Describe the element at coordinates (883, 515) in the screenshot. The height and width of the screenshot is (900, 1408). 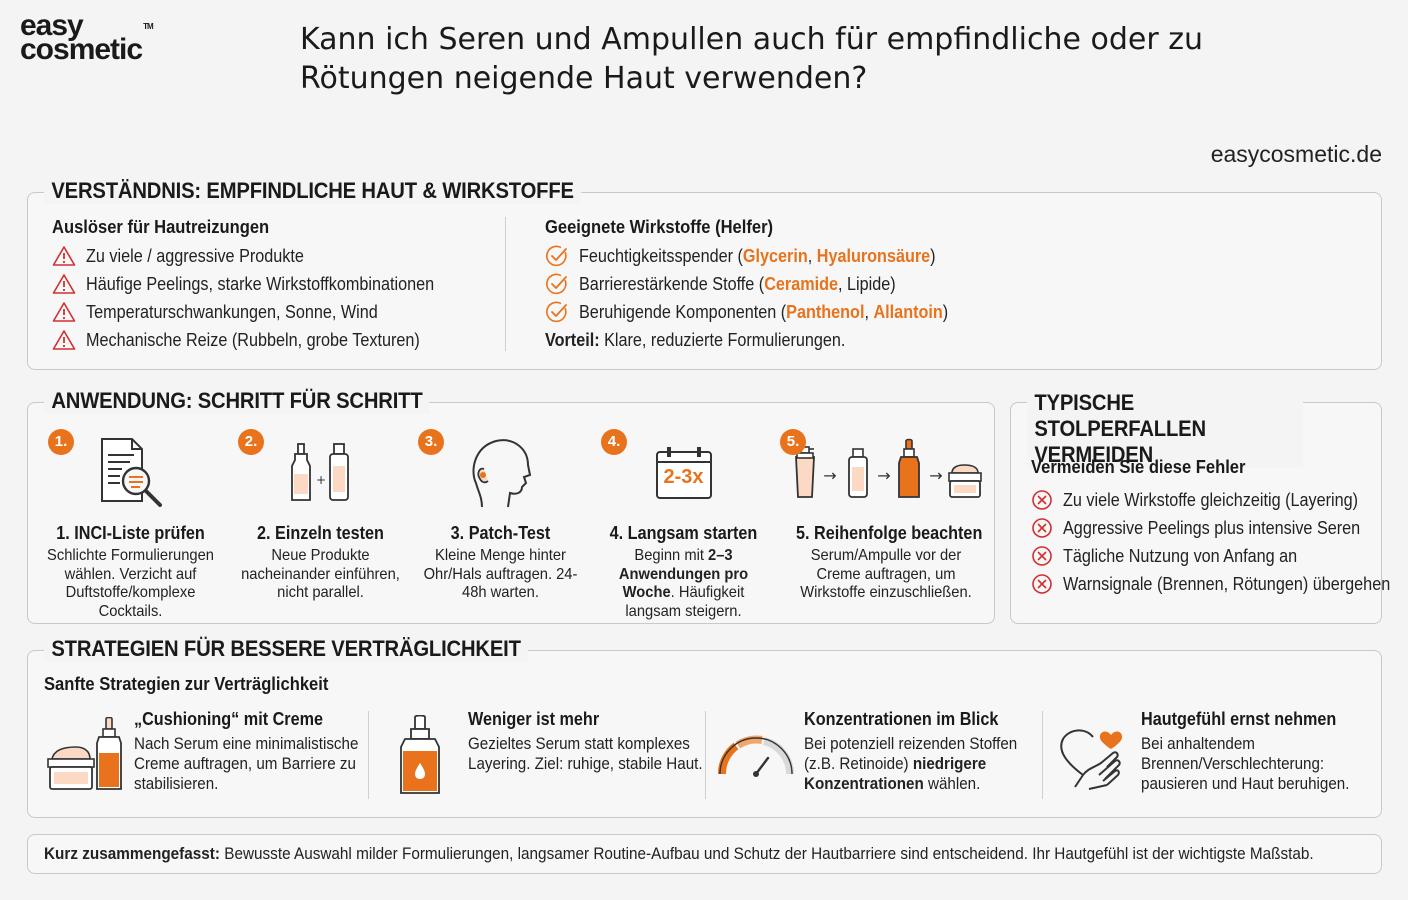
I see `step-card: 5. → → → 5. Reihenfolg` at that location.